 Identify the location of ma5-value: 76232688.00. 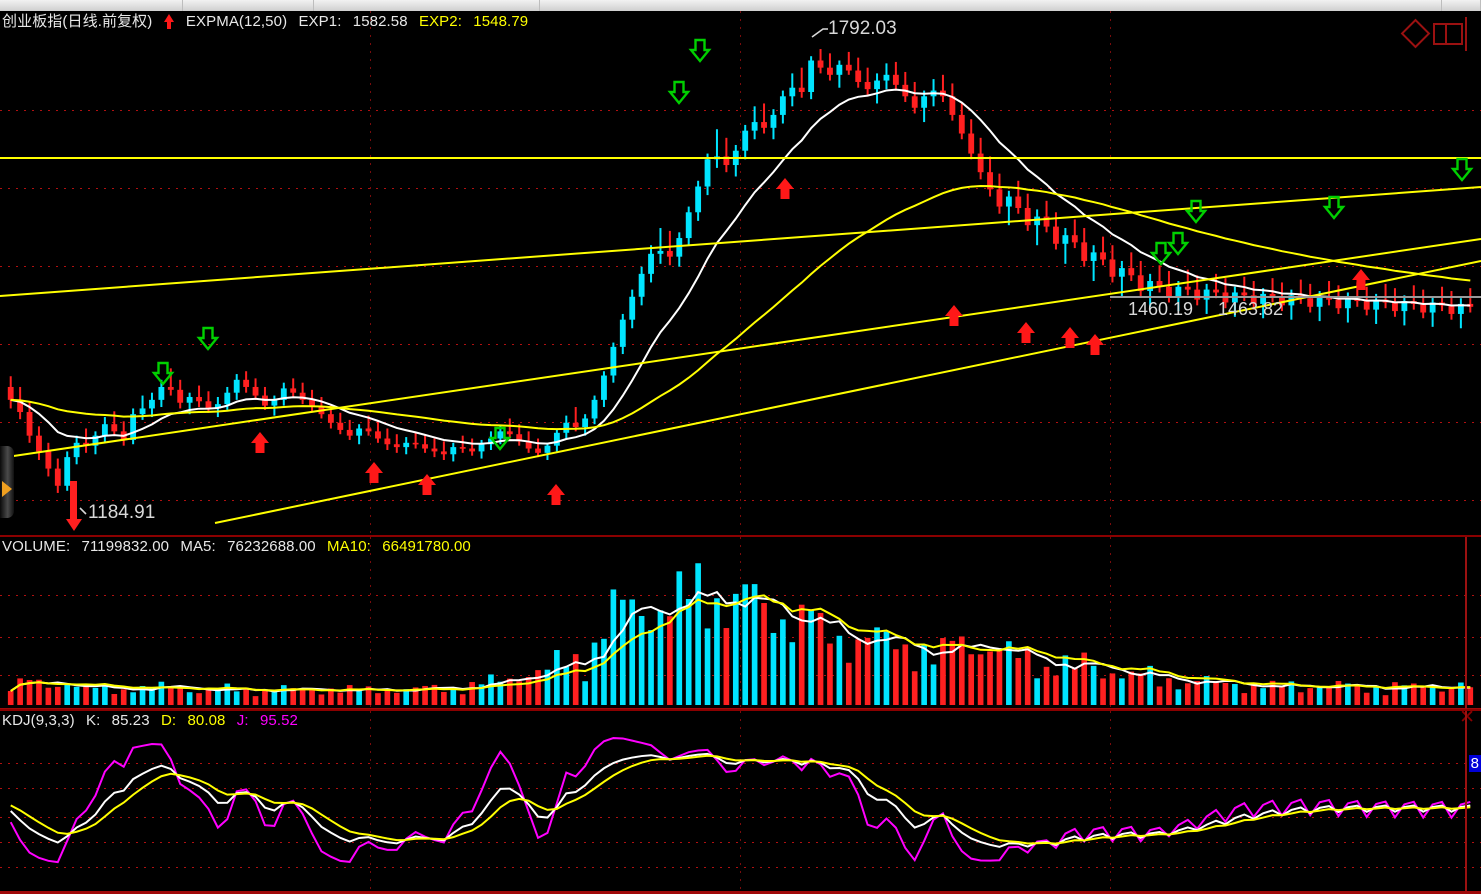
(271, 546).